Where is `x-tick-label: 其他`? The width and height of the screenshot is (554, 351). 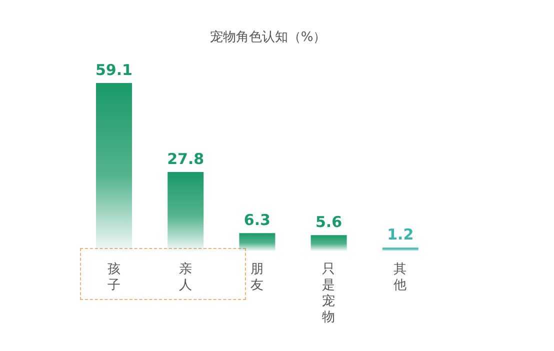
x-tick-label: 其他 is located at coordinates (400, 277).